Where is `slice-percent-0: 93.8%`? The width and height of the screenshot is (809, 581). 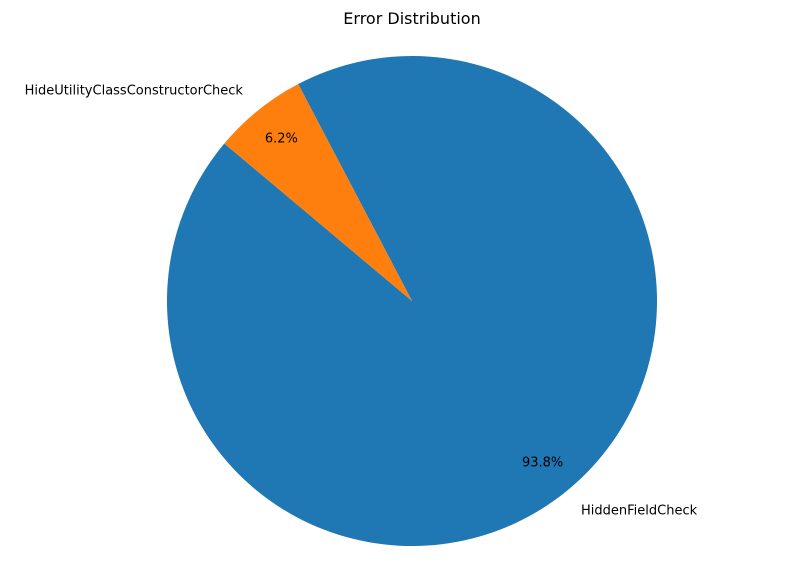 slice-percent-0: 93.8% is located at coordinates (542, 463).